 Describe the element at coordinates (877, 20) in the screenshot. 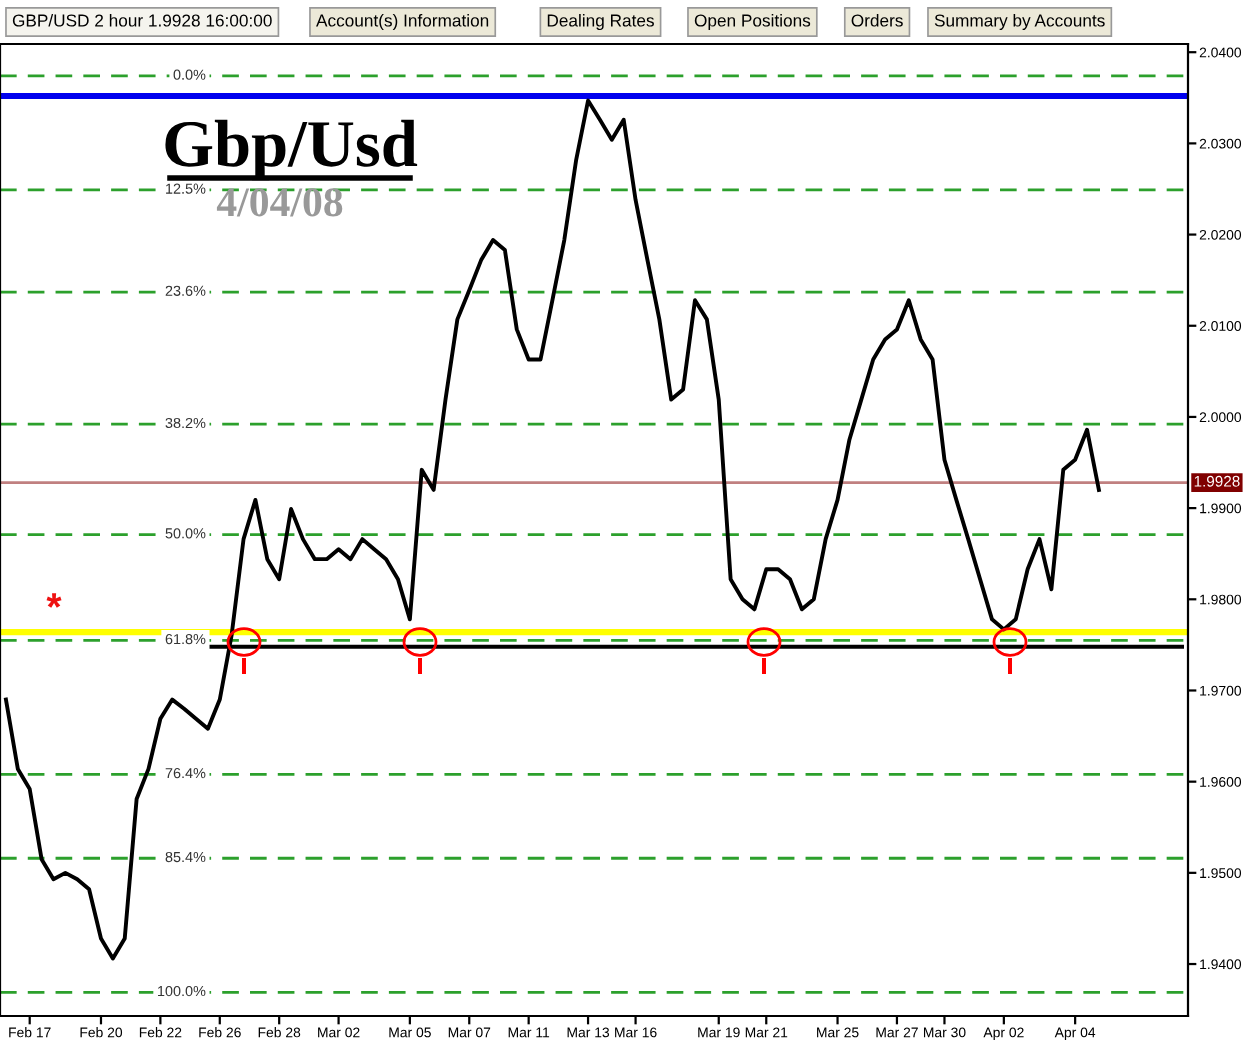

I see `text: Orders` at that location.